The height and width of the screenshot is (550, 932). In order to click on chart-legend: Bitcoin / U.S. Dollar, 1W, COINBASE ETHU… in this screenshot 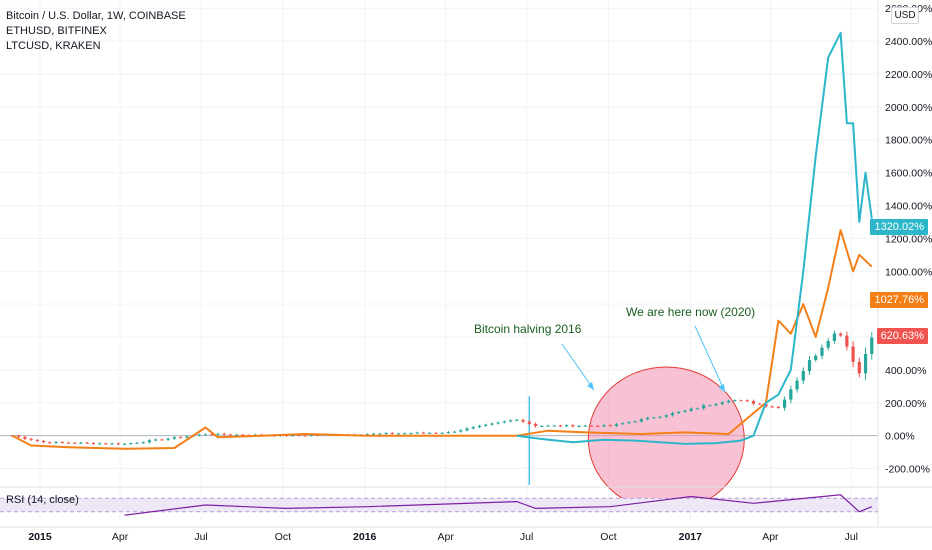, I will do `click(96, 31)`.